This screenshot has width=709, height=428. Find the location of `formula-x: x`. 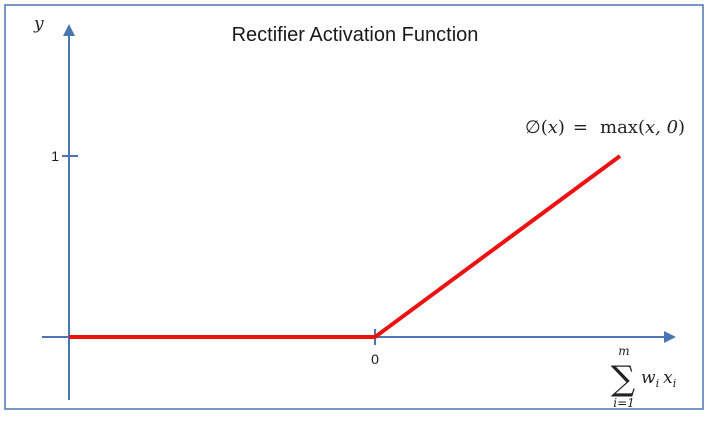

formula-x: x is located at coordinates (553, 127).